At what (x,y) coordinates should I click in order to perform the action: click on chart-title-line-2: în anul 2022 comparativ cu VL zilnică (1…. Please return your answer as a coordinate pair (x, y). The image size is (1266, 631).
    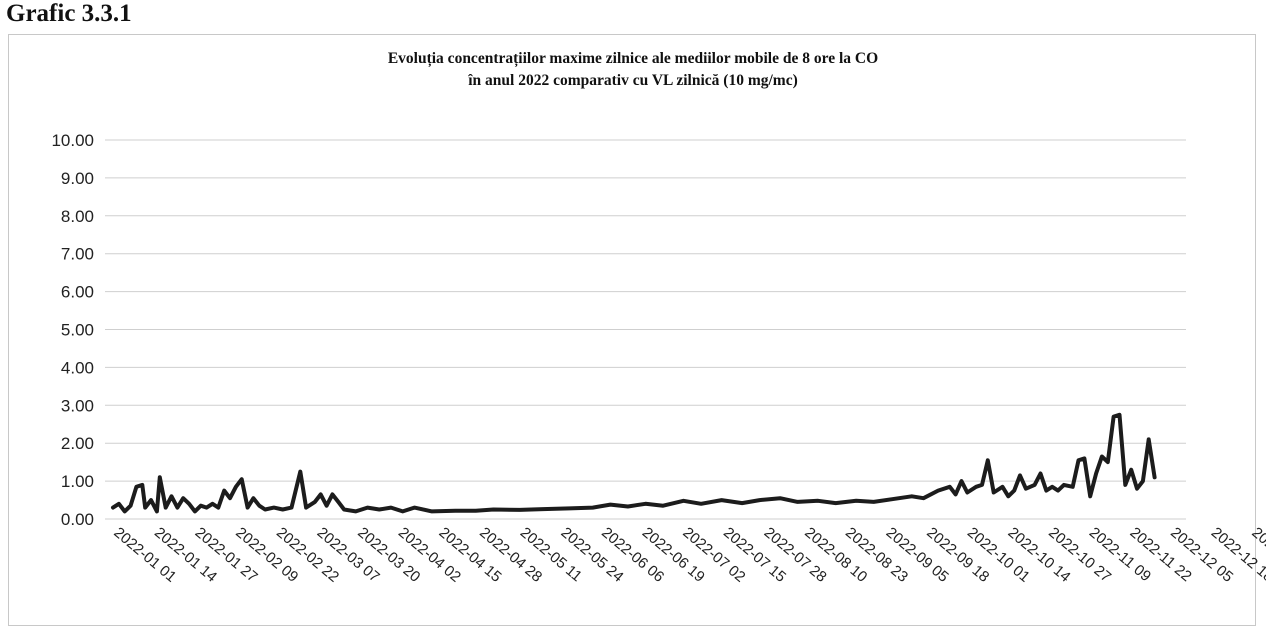
    Looking at the image, I should click on (633, 80).